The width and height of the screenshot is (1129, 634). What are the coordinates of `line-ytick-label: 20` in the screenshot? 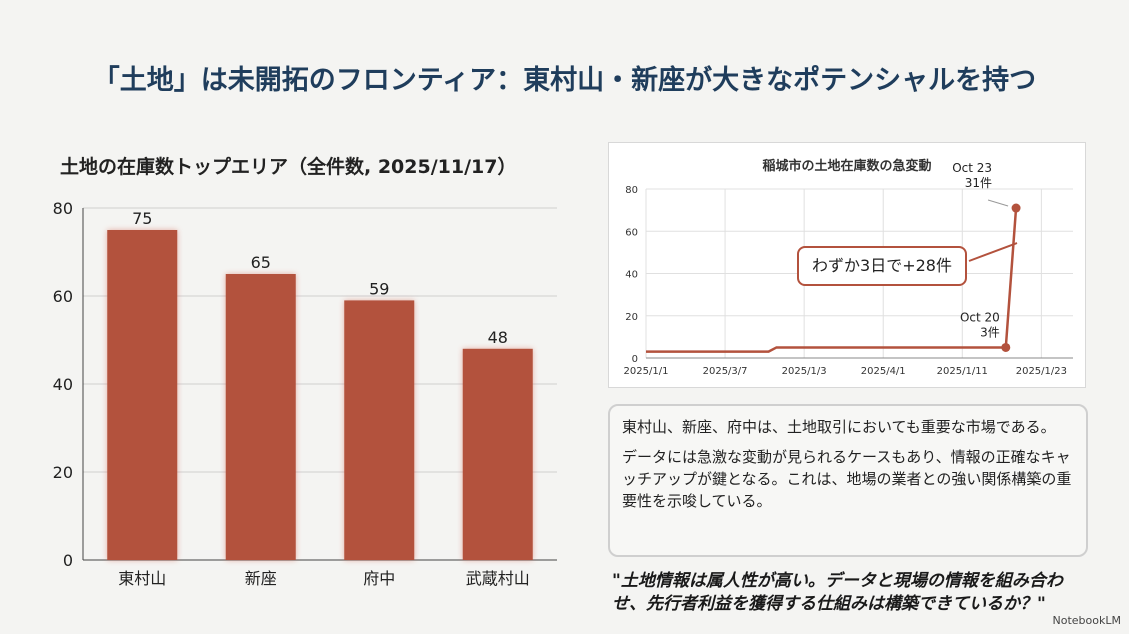 It's located at (631, 317).